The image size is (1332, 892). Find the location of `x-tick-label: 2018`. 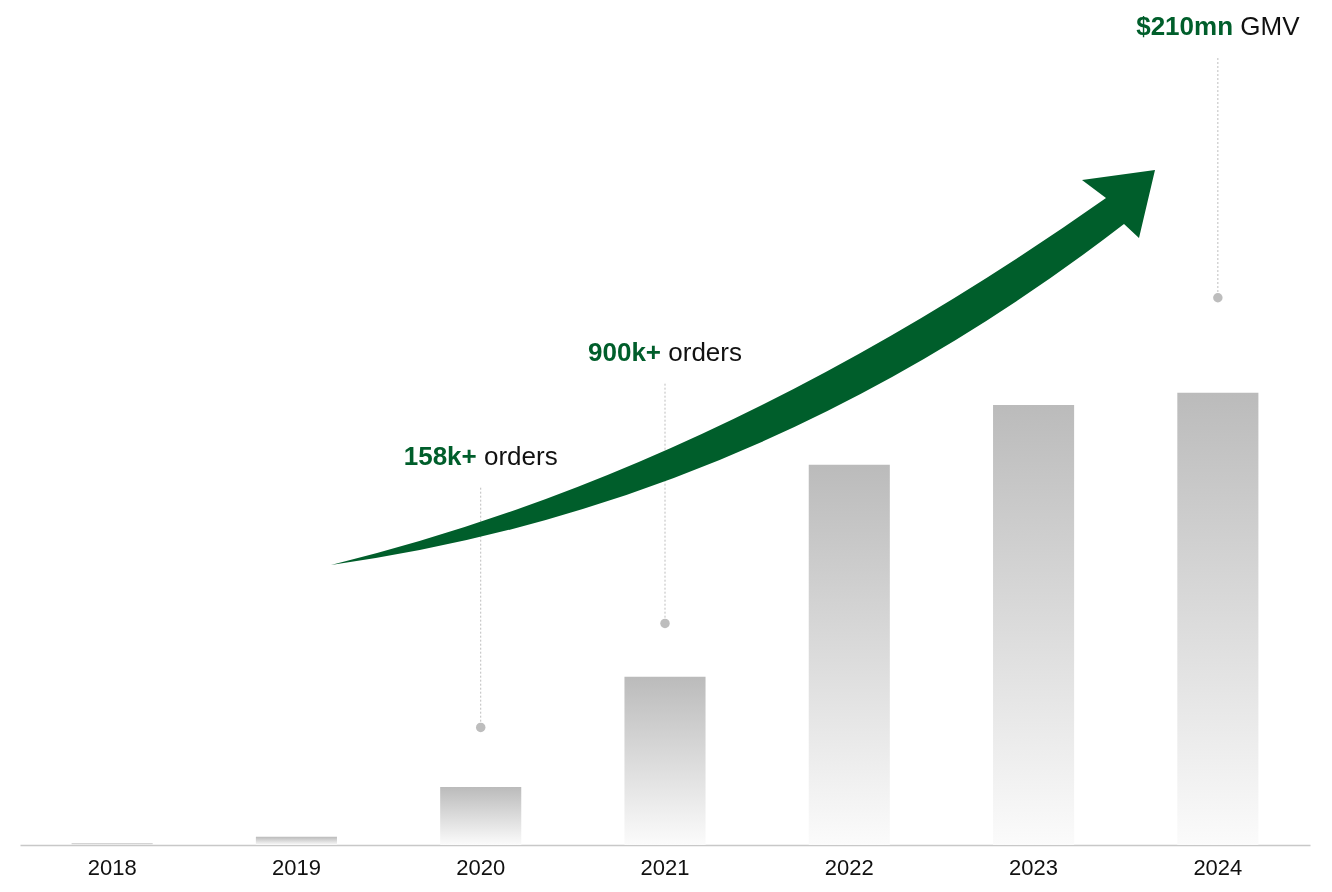

x-tick-label: 2018 is located at coordinates (112, 867).